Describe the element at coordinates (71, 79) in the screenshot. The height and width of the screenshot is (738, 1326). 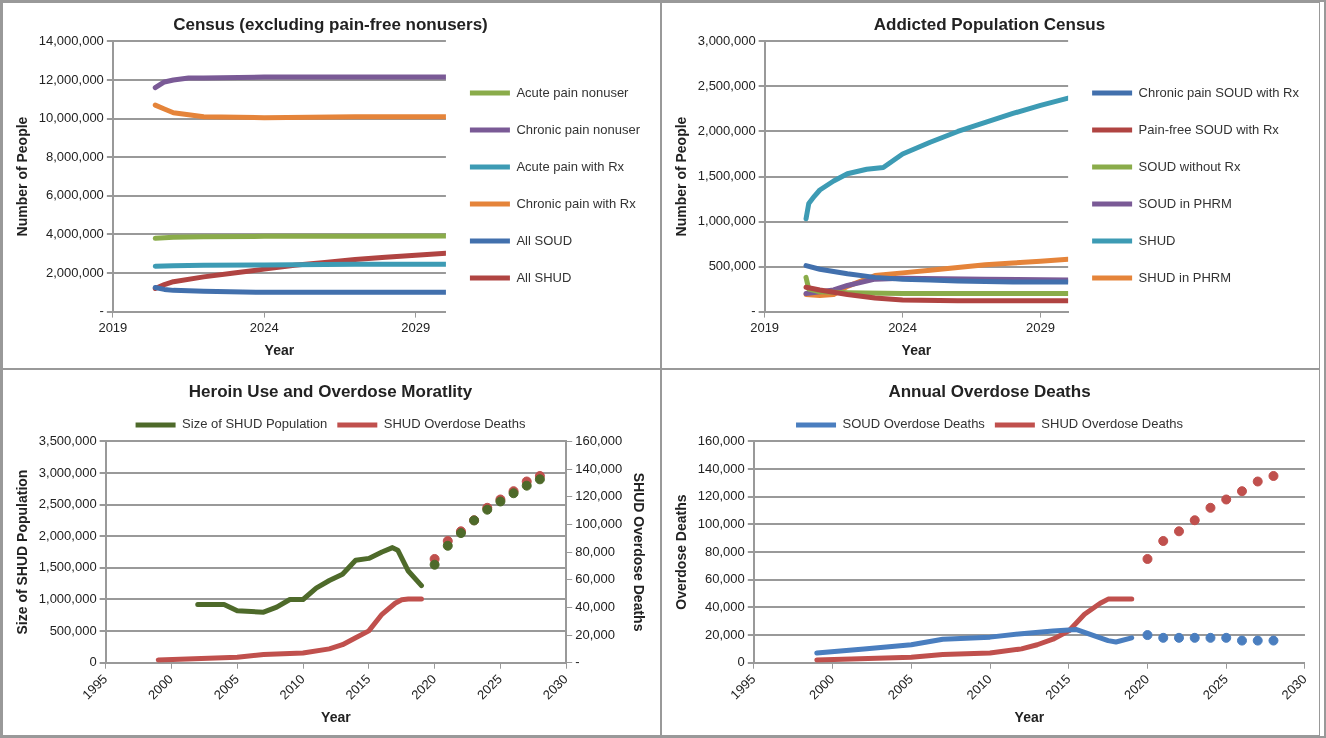
I see `y-tick-label: 12,000,000` at that location.